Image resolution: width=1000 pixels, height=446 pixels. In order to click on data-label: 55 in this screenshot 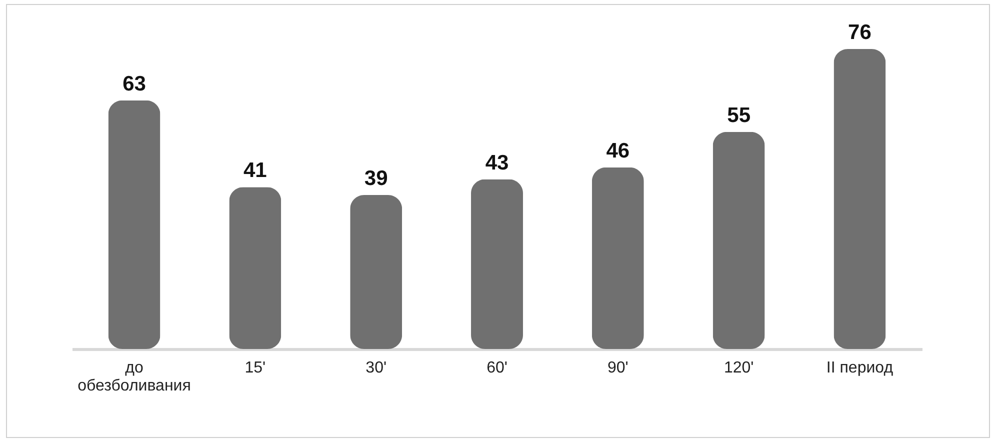, I will do `click(739, 115)`.